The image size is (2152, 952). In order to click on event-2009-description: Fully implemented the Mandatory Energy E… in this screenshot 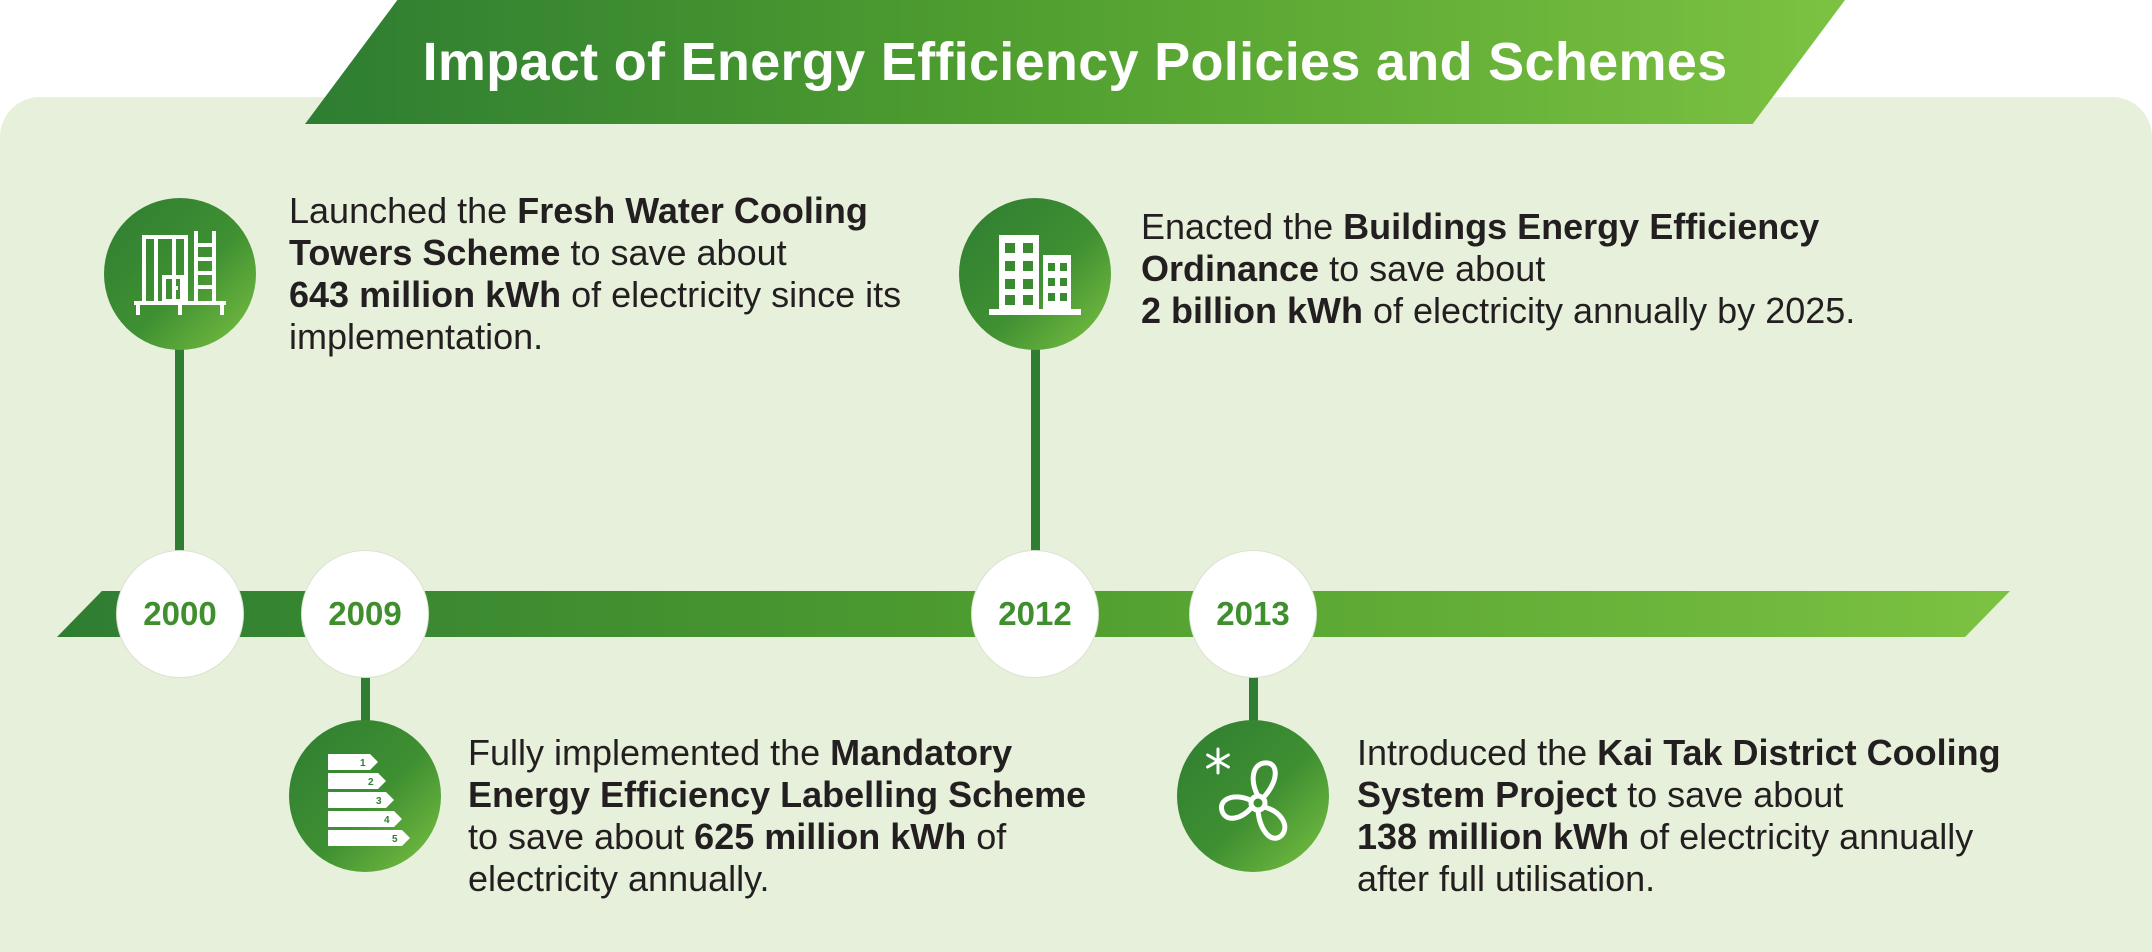, I will do `click(777, 815)`.